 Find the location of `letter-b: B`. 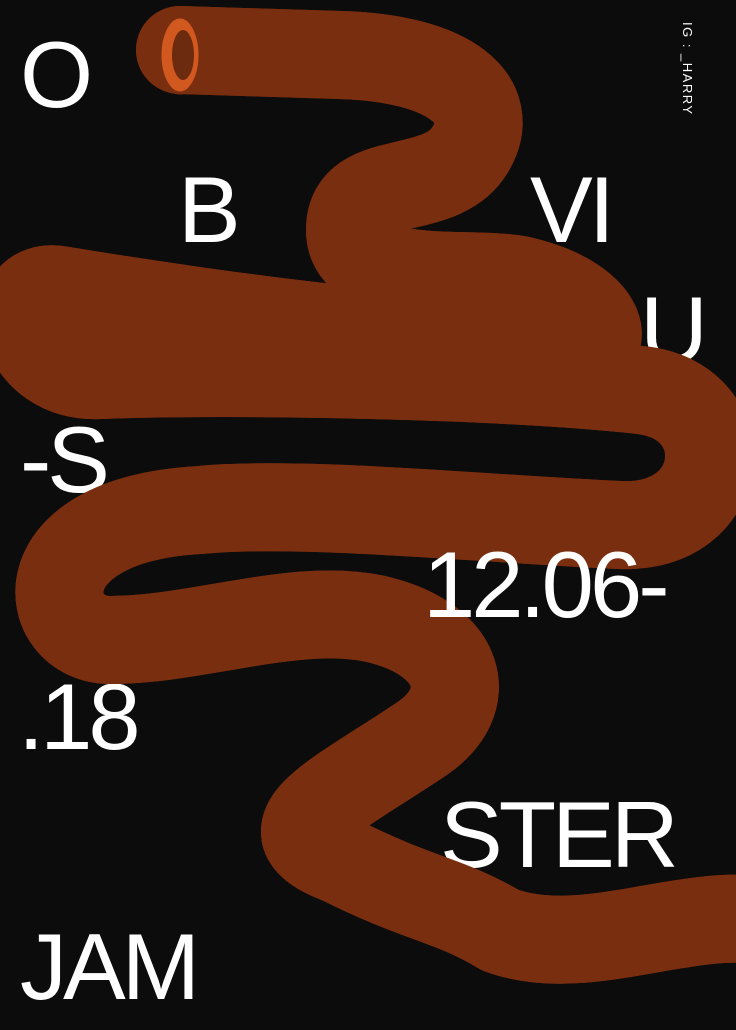

letter-b: B is located at coordinates (209, 209).